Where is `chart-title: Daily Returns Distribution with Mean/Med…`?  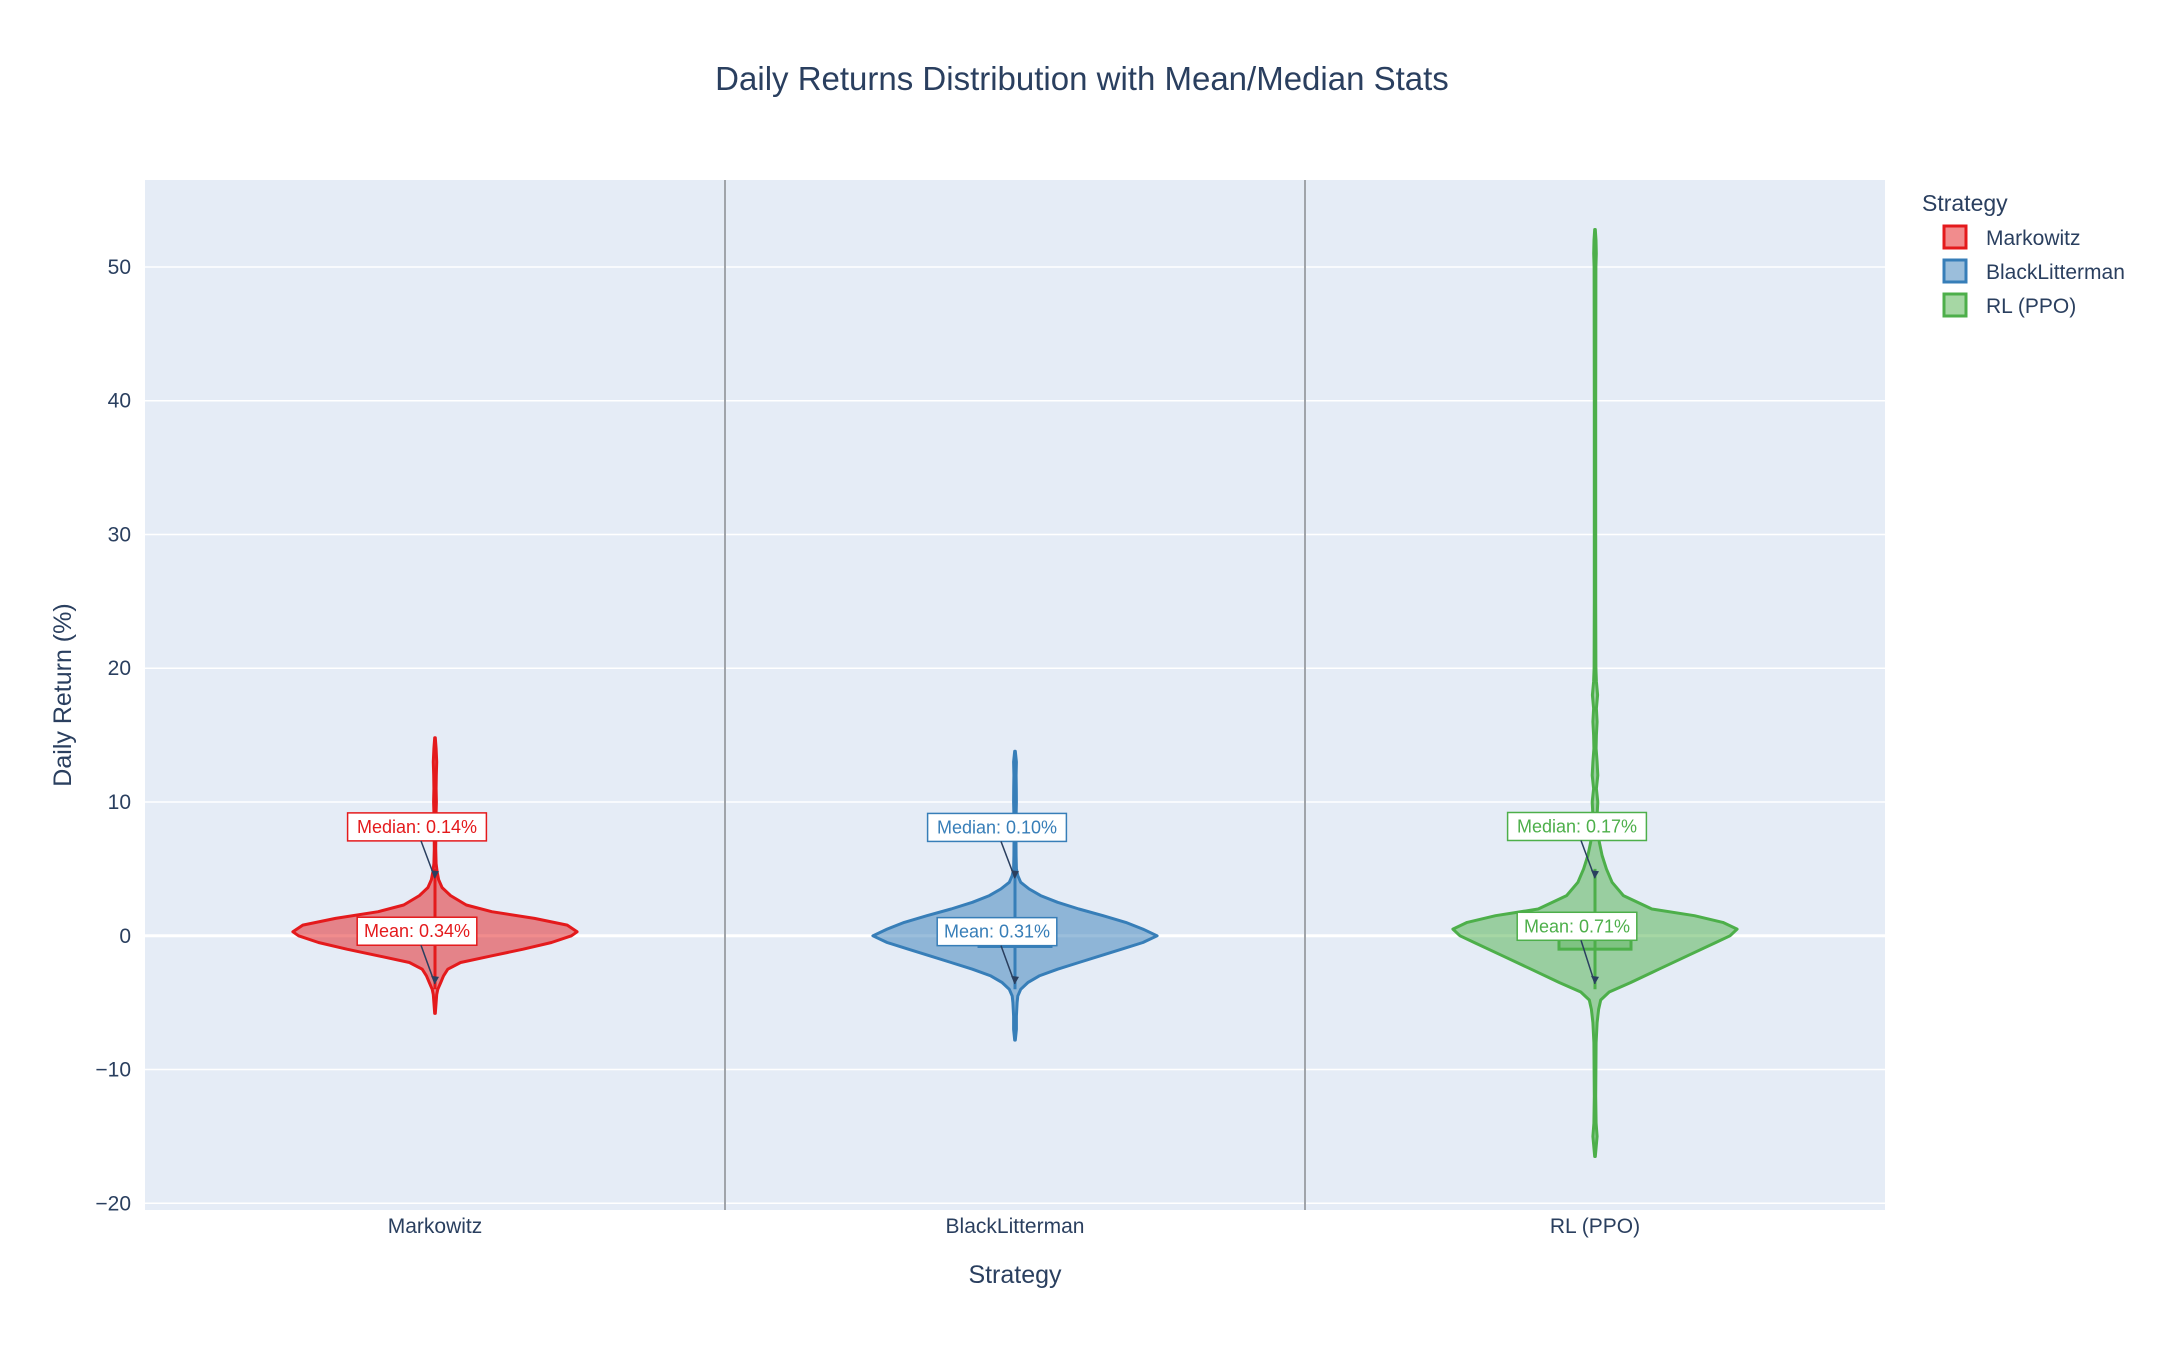
chart-title: Daily Returns Distribution with Mean/Med… is located at coordinates (1082, 78).